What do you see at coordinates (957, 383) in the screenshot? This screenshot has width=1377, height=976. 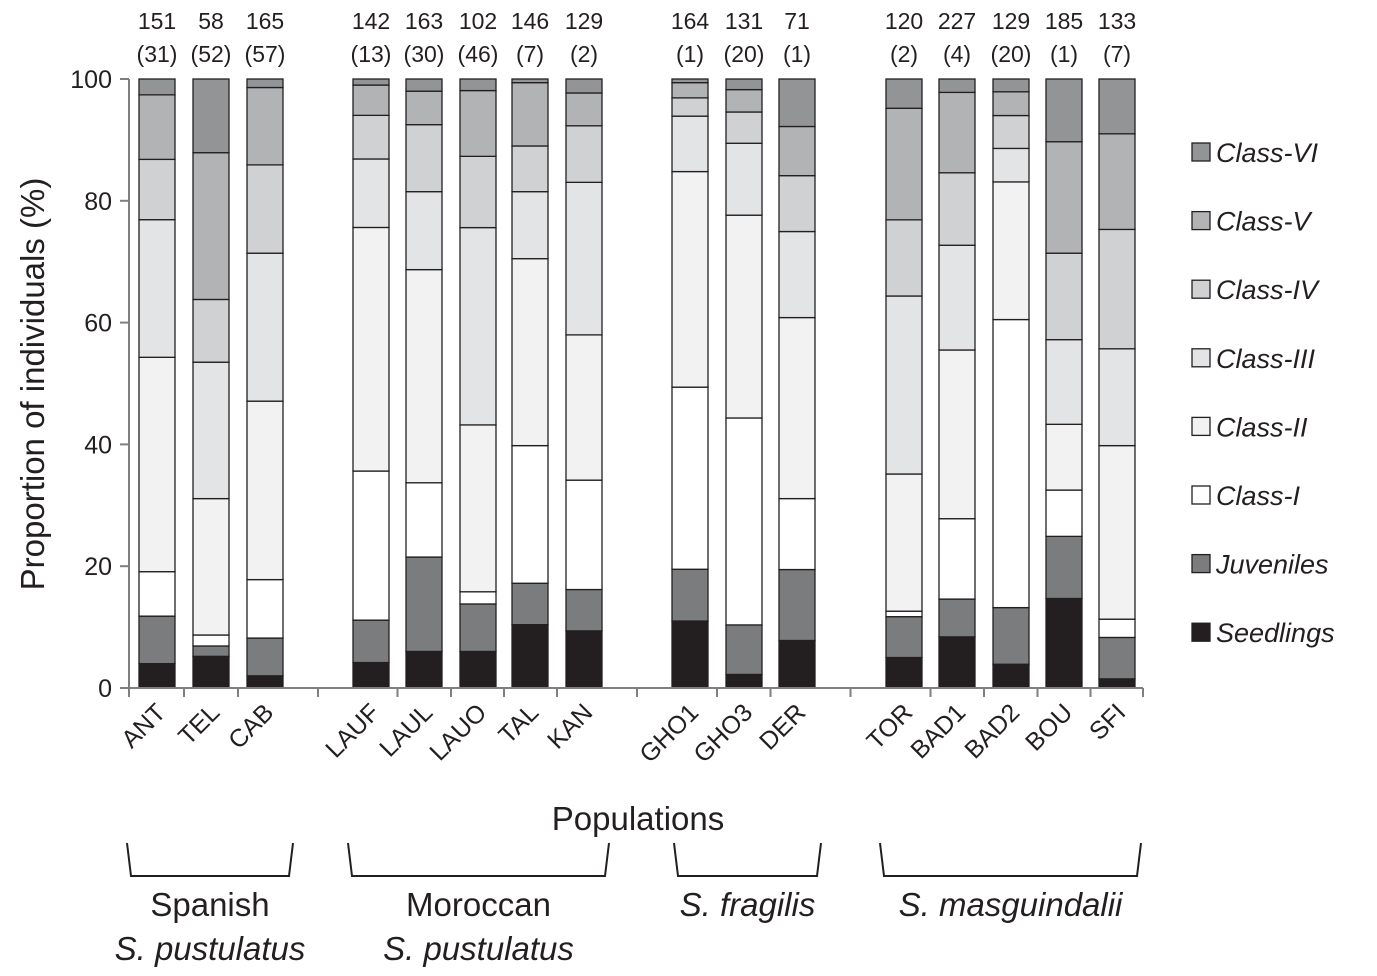 I see `bar-BAD1` at bounding box center [957, 383].